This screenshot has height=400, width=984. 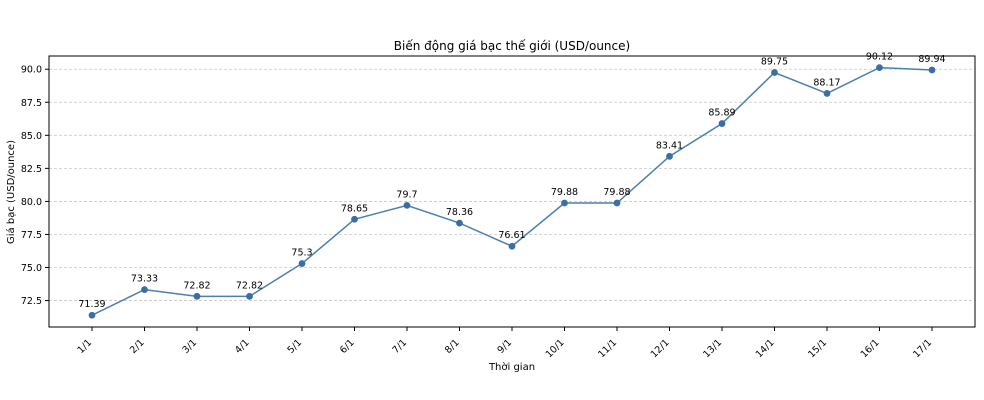 I want to click on x-tick-label: 10/1, so click(x=555, y=348).